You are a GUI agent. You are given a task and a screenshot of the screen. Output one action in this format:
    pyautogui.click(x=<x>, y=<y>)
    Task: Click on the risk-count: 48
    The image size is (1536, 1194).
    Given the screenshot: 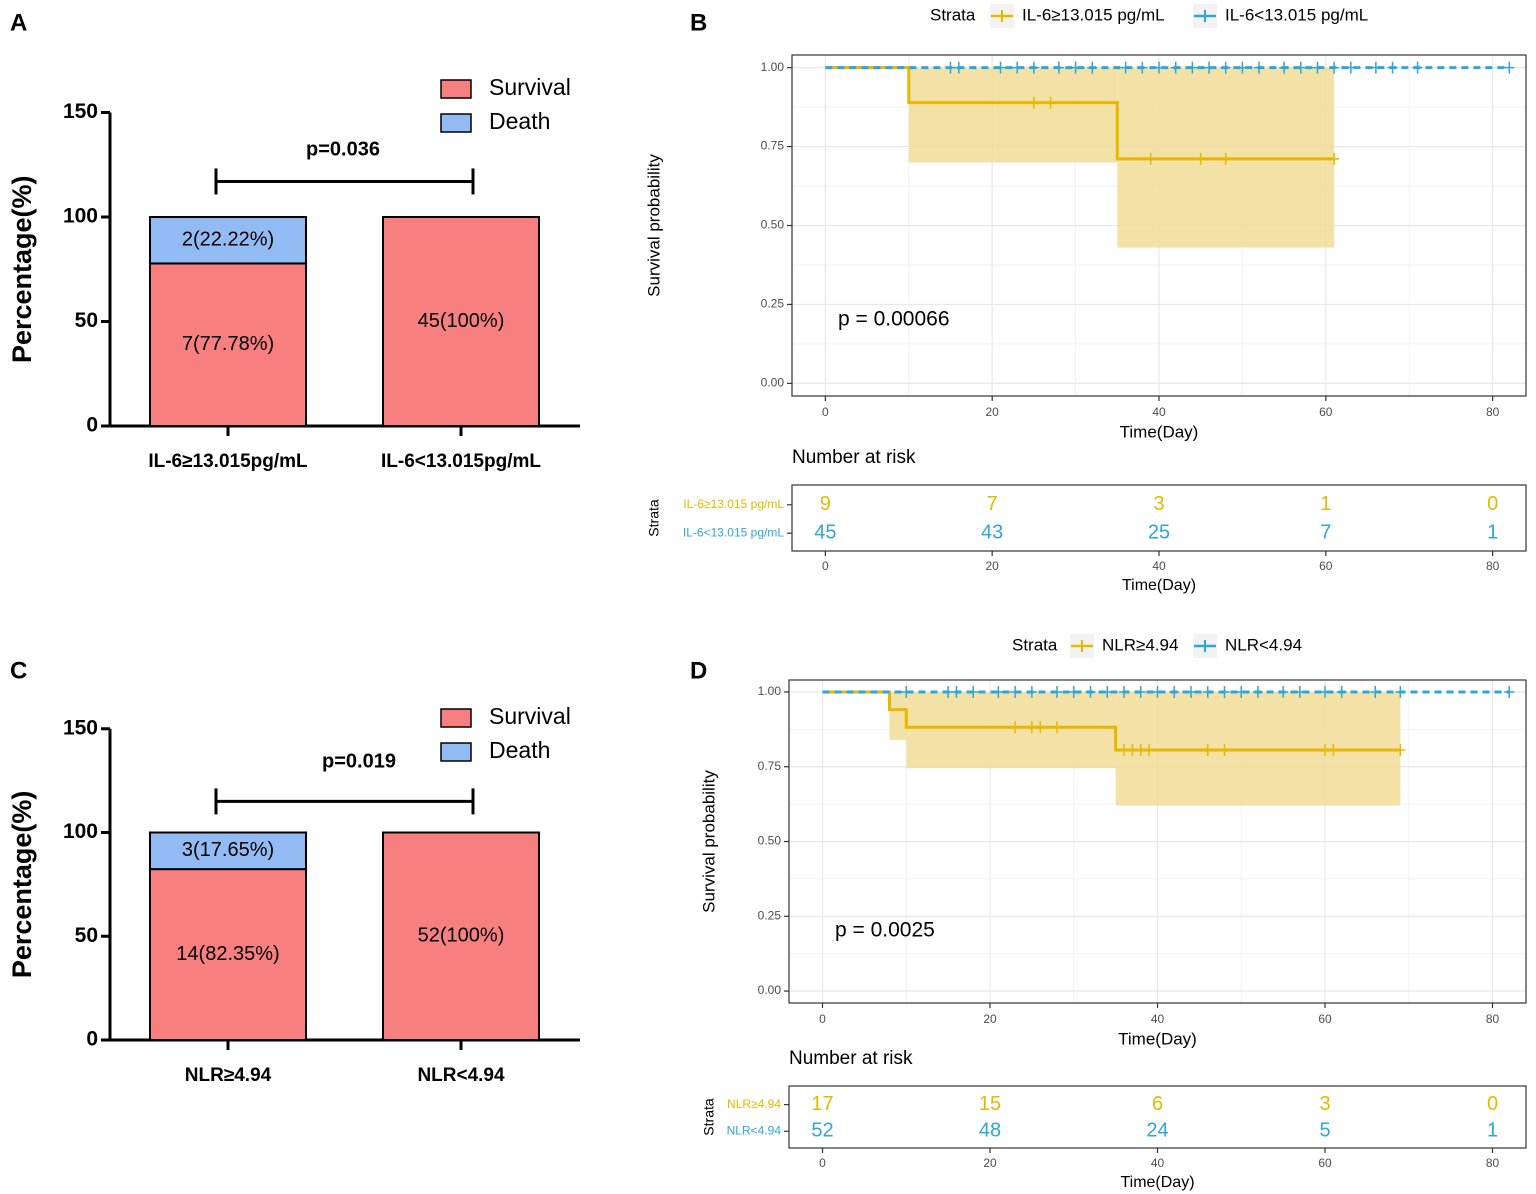 What is the action you would take?
    pyautogui.click(x=990, y=1131)
    